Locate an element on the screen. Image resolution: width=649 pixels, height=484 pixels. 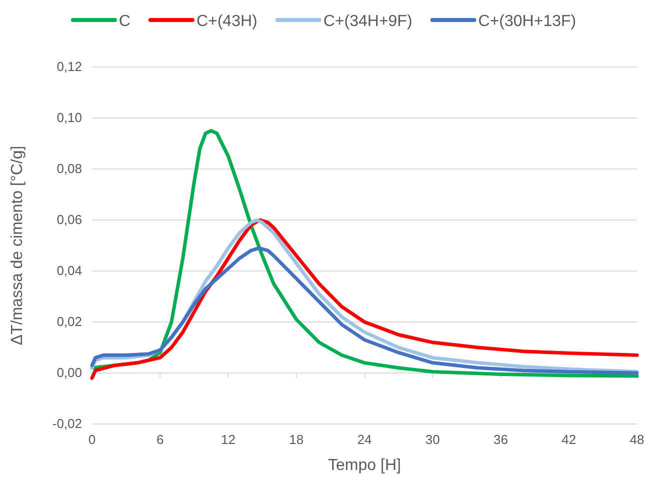
y-tick-label: 0,02 is located at coordinates (69, 322).